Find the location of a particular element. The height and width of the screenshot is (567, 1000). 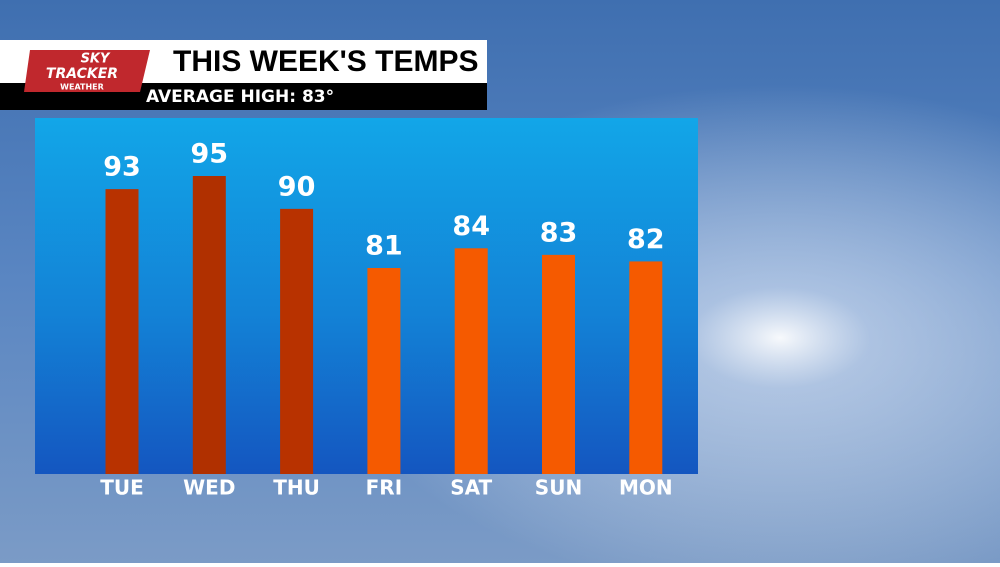

chart-subtitle: AVERAGE HIGH: 83° is located at coordinates (240, 97).